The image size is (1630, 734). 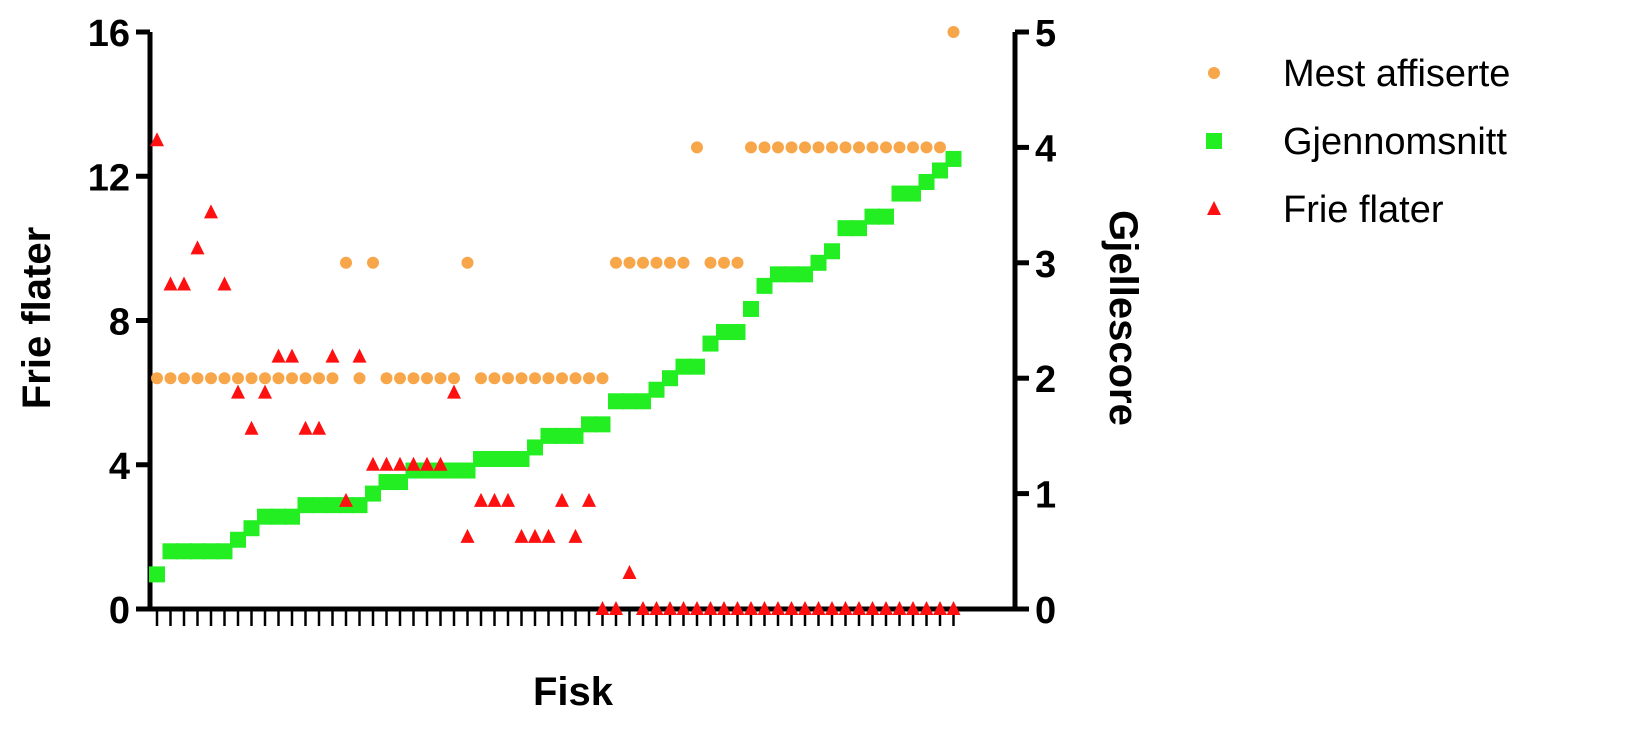 I want to click on legend-marker, so click(x=1214, y=208).